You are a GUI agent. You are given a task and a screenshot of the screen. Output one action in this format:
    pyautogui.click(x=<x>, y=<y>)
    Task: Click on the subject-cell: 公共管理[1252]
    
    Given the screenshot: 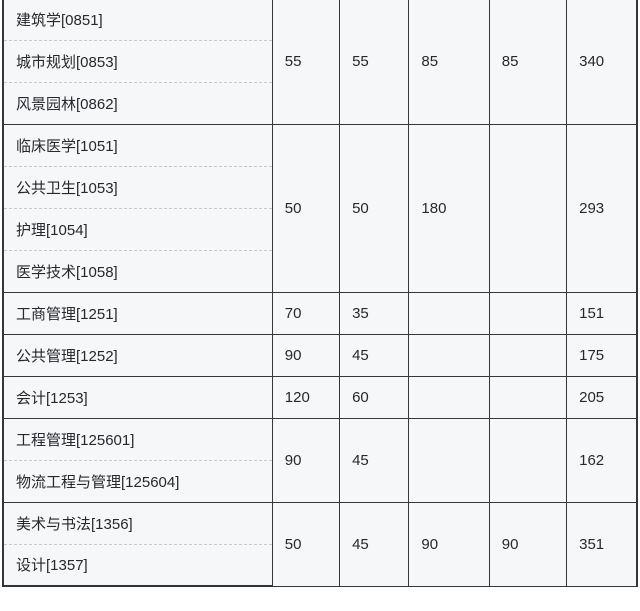 What is the action you would take?
    pyautogui.click(x=137, y=355)
    